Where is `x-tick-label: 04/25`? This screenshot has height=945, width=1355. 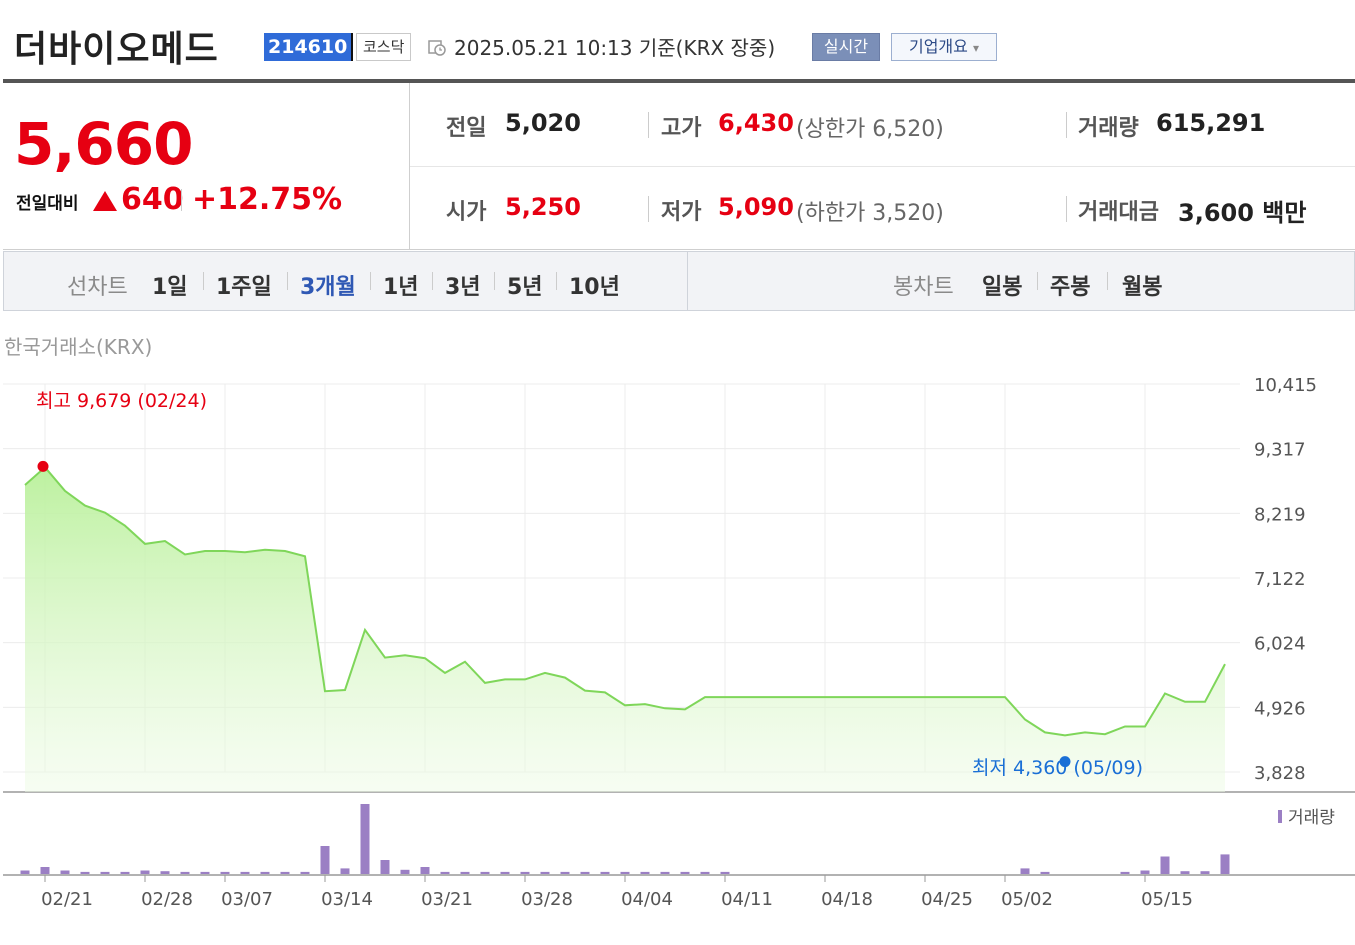 x-tick-label: 04/25 is located at coordinates (947, 899).